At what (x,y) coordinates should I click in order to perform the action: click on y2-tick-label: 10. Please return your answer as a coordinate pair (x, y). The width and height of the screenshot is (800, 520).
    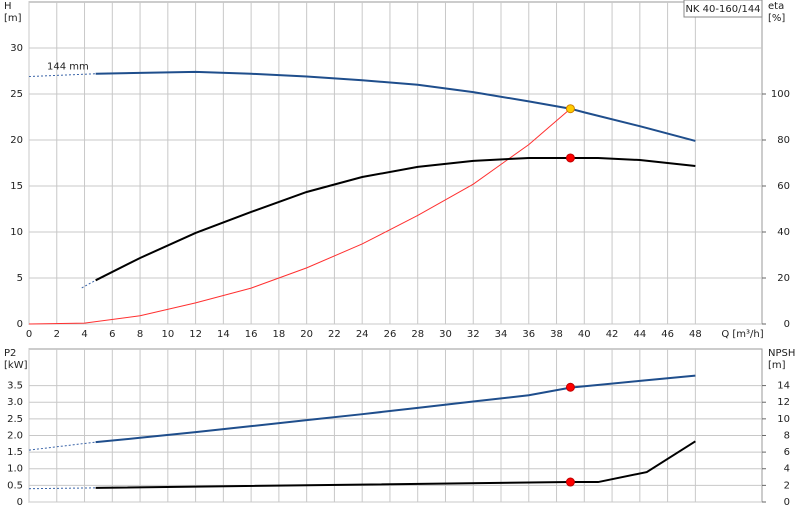
    Looking at the image, I should click on (783, 419).